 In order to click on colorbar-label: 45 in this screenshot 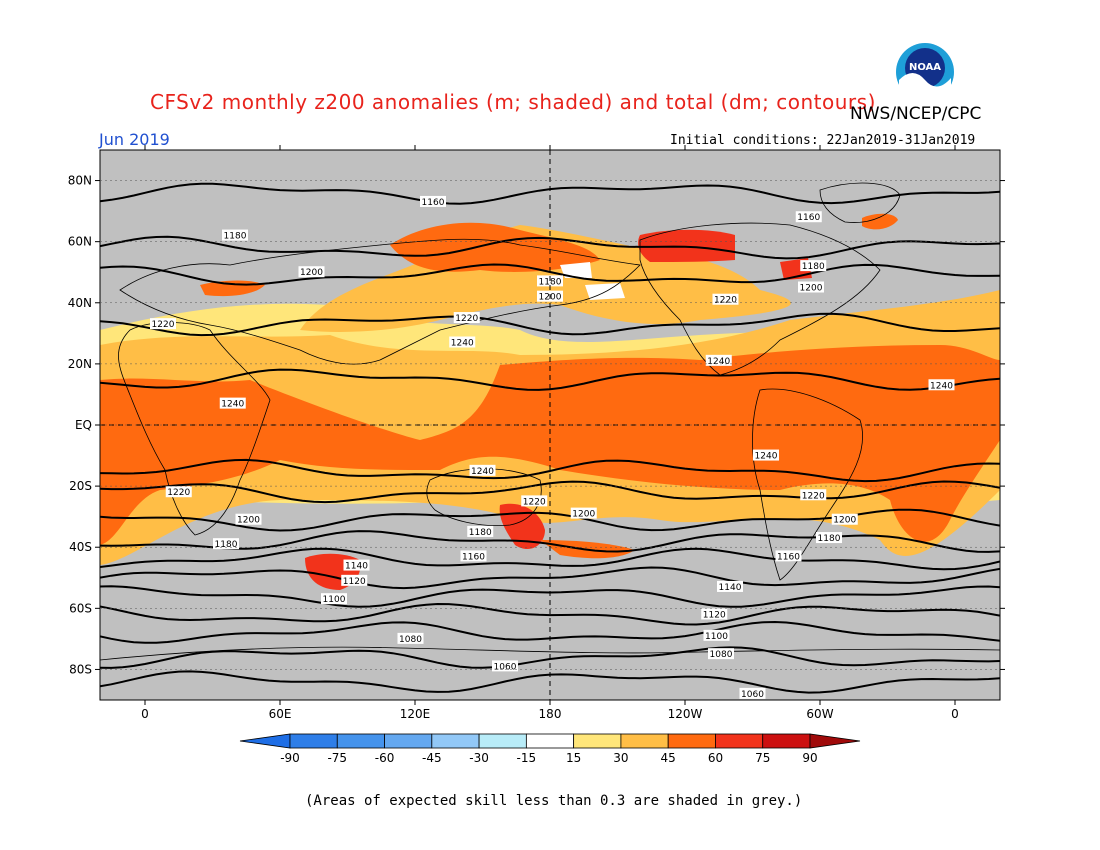, I will do `click(668, 758)`.